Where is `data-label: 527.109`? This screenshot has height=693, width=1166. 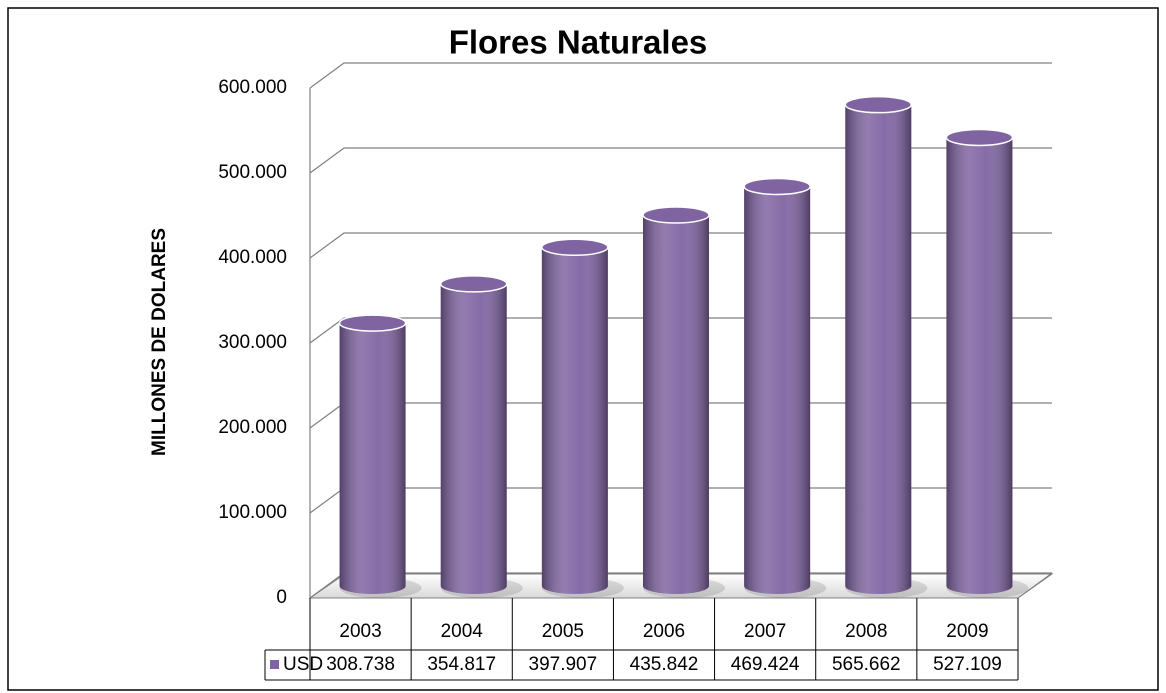 data-label: 527.109 is located at coordinates (967, 664).